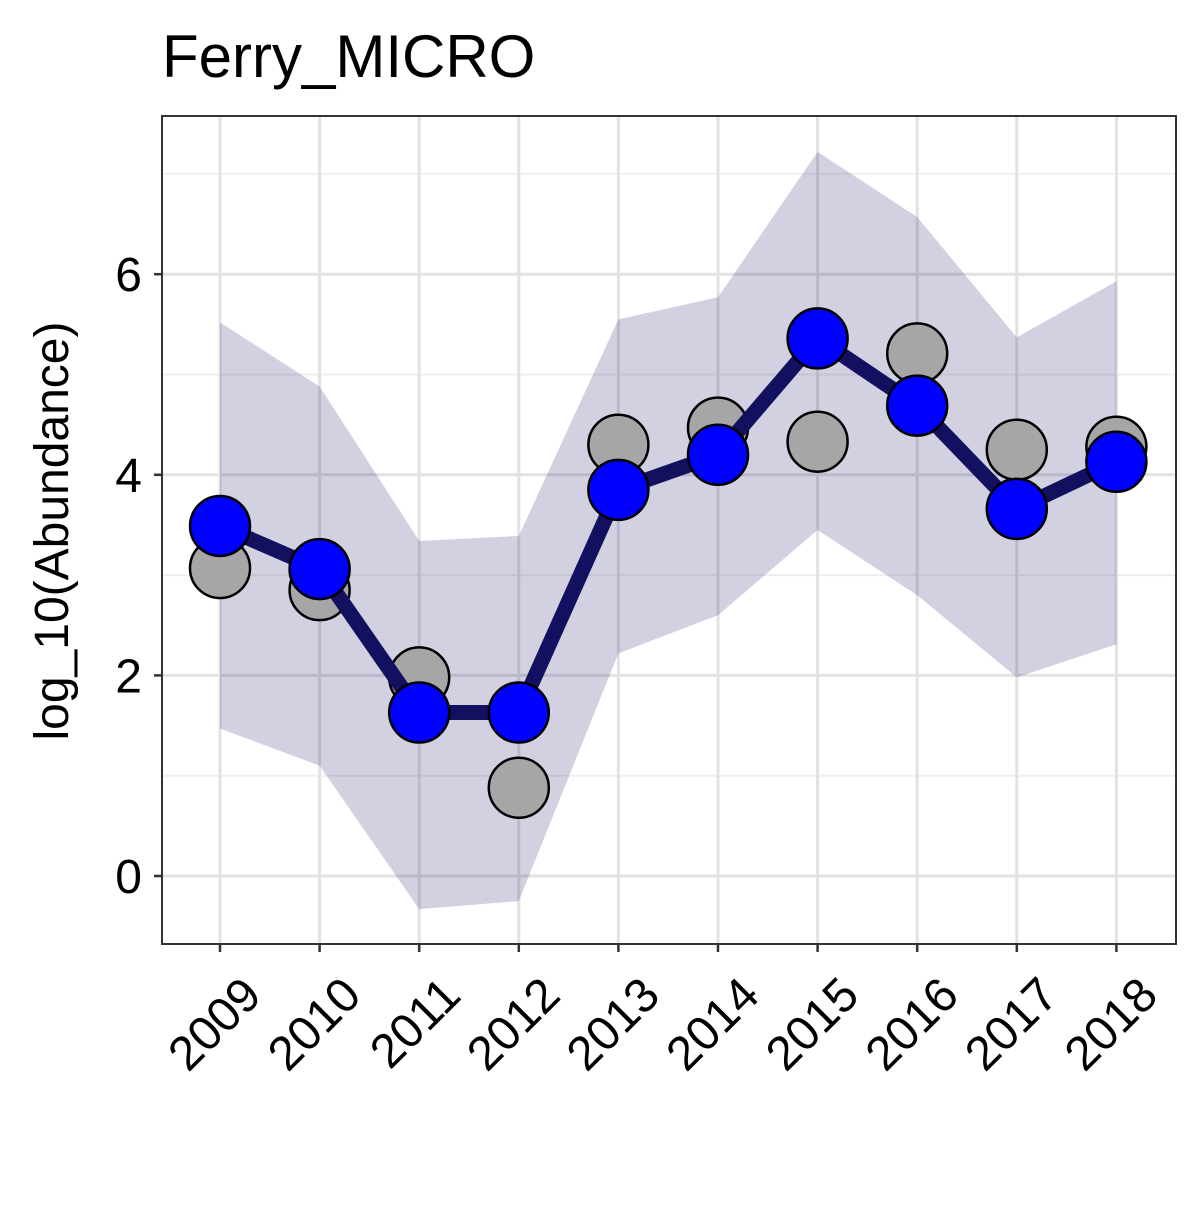 This screenshot has width=1200, height=1205. What do you see at coordinates (128, 676) in the screenshot?
I see `y-tick-label: 2` at bounding box center [128, 676].